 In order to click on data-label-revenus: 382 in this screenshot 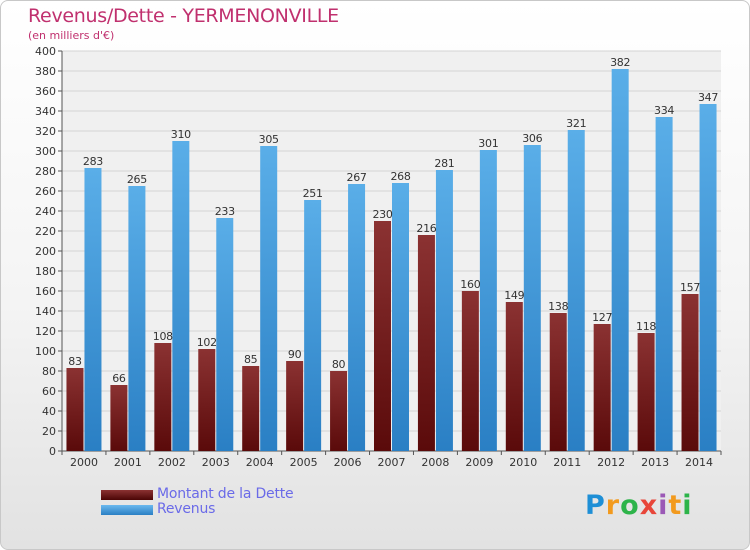, I will do `click(620, 62)`.